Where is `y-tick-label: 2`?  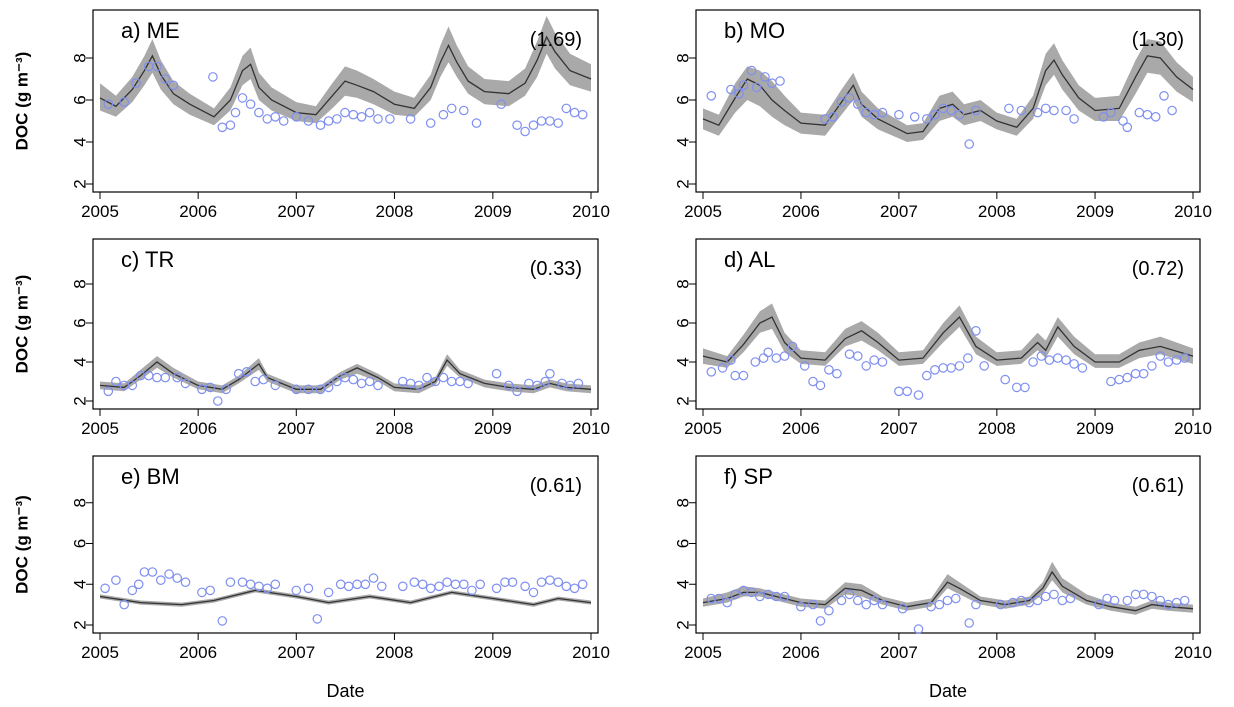
y-tick-label: 2 is located at coordinates (683, 624).